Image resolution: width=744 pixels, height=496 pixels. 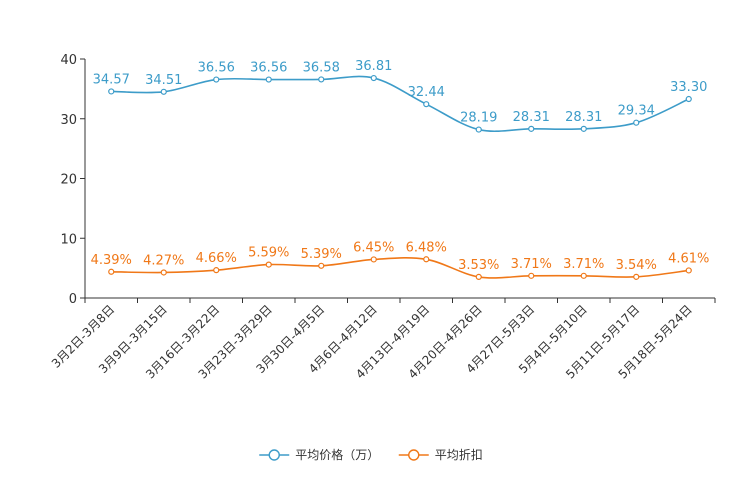 What do you see at coordinates (400, 104) in the screenshot?
I see `series-line-price` at bounding box center [400, 104].